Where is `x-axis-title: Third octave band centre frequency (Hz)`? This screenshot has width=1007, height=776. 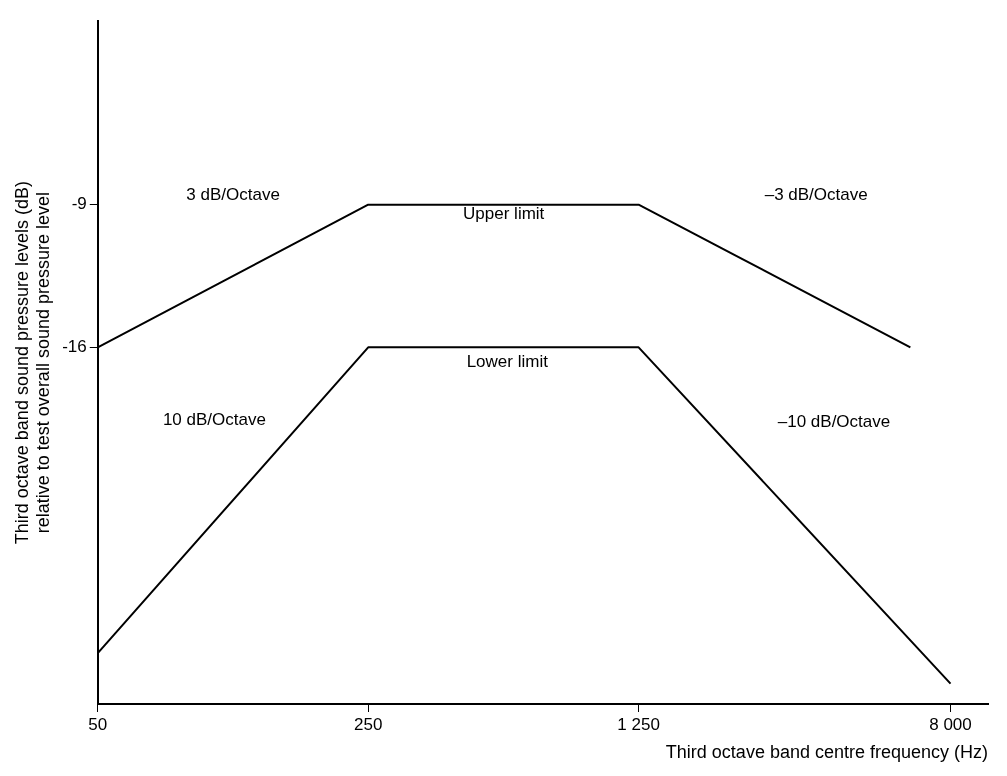 x-axis-title: Third octave band centre frequency (Hz) is located at coordinates (826, 752).